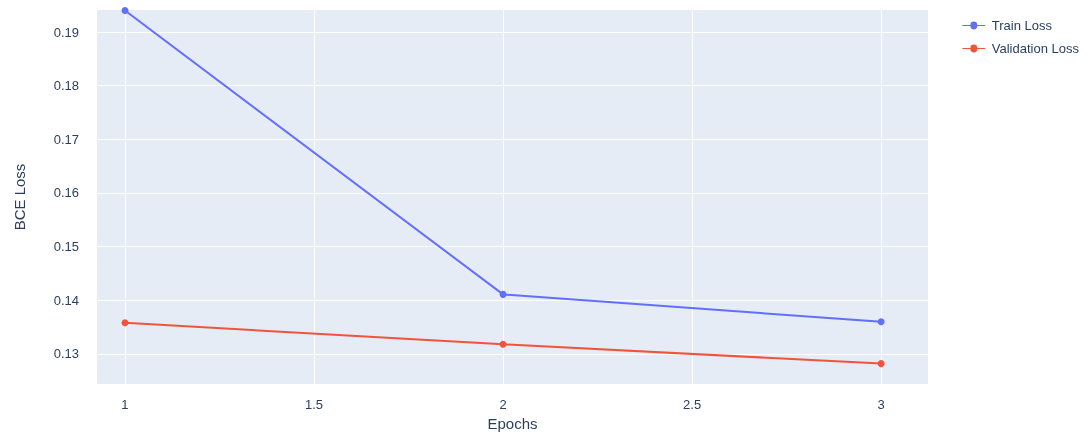 This screenshot has height=436, width=1089. I want to click on x-axis-title: Epochs, so click(512, 423).